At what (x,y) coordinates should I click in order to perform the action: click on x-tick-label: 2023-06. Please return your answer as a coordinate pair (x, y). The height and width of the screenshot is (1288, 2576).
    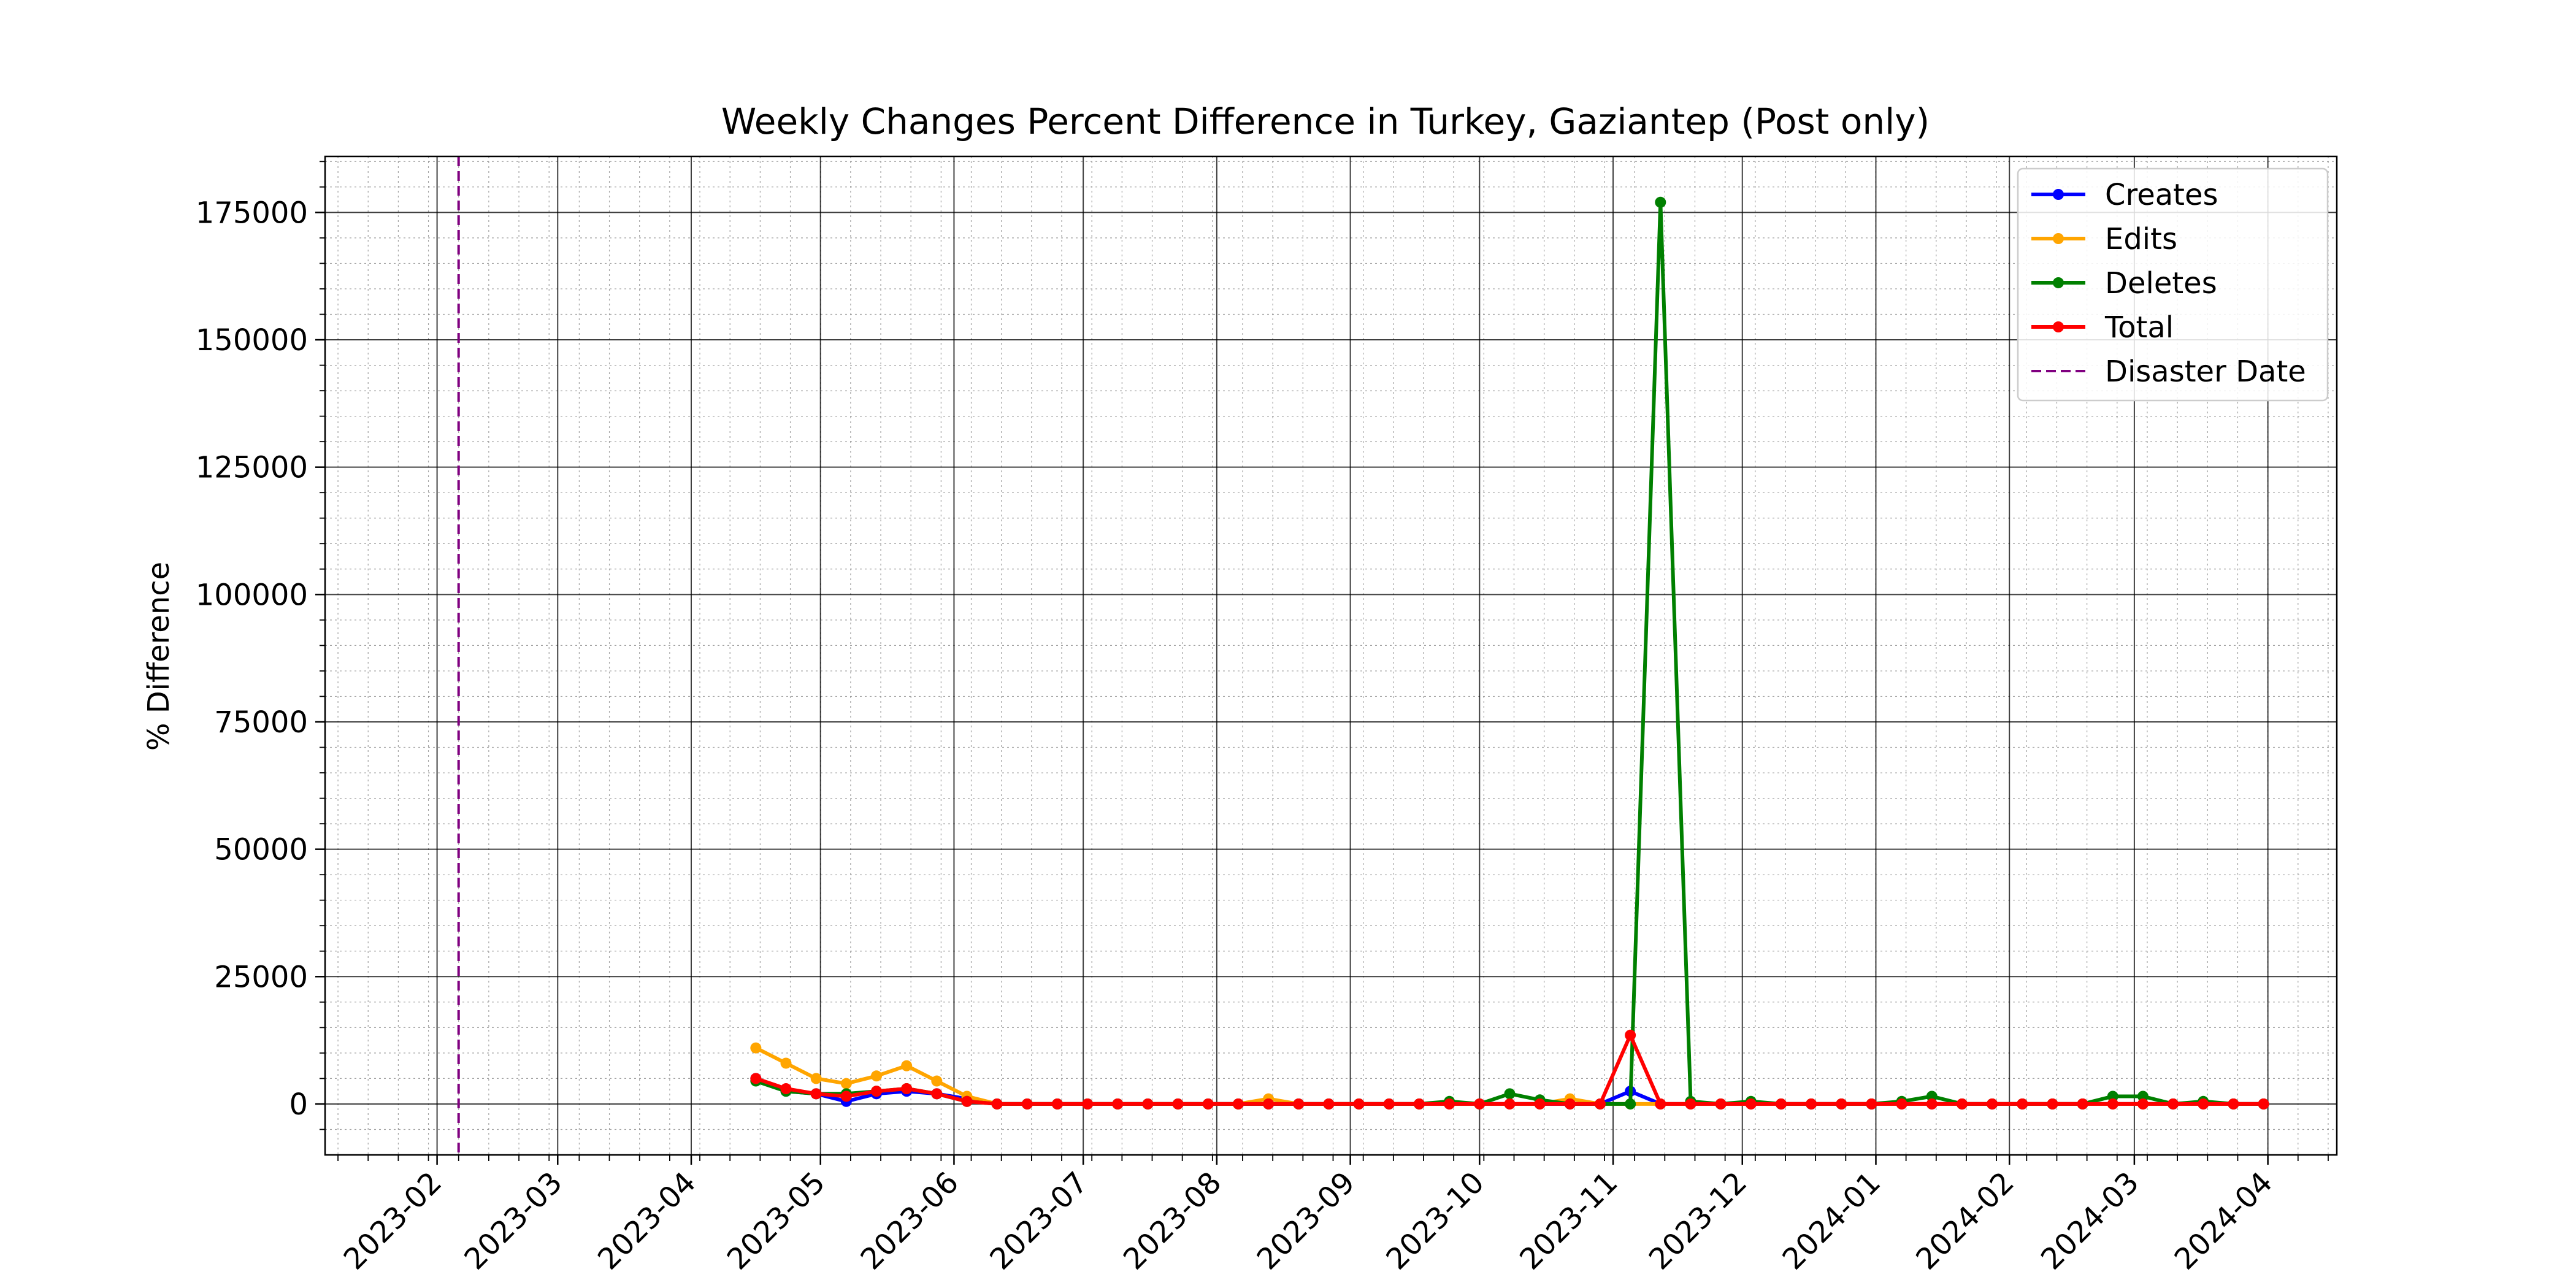
    Looking at the image, I should click on (909, 1220).